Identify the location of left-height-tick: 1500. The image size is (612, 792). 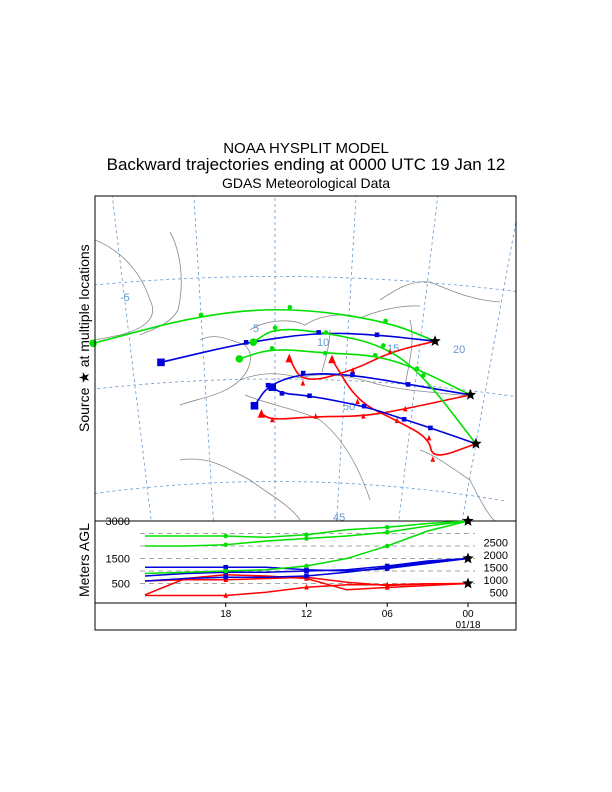
(118, 560).